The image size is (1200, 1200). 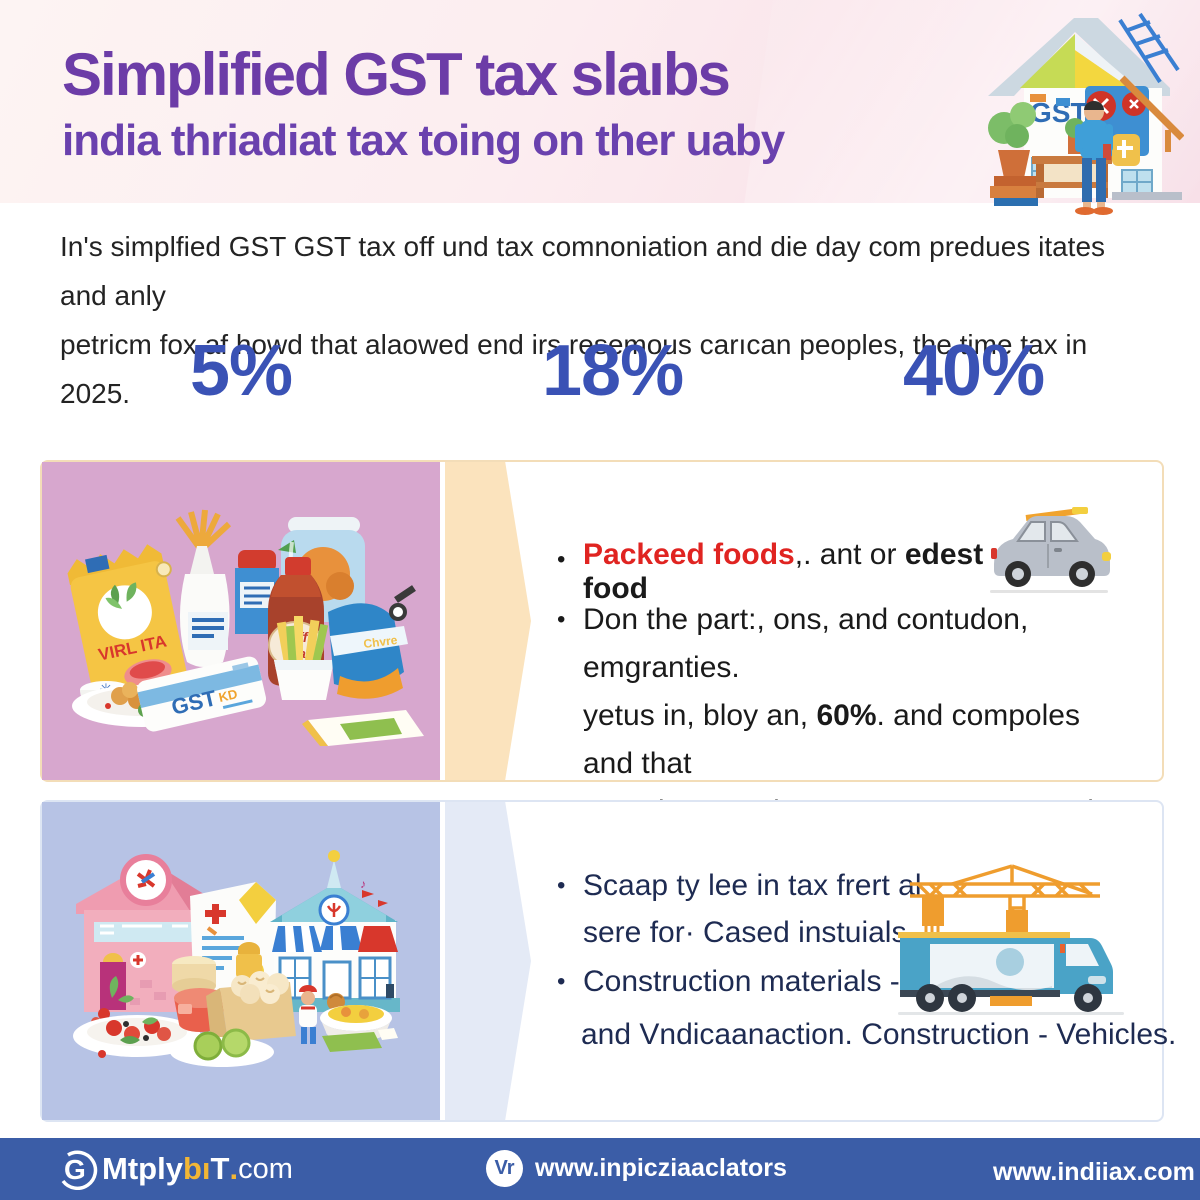 What do you see at coordinates (196, 1168) in the screenshot?
I see `brand-part-2: bı` at bounding box center [196, 1168].